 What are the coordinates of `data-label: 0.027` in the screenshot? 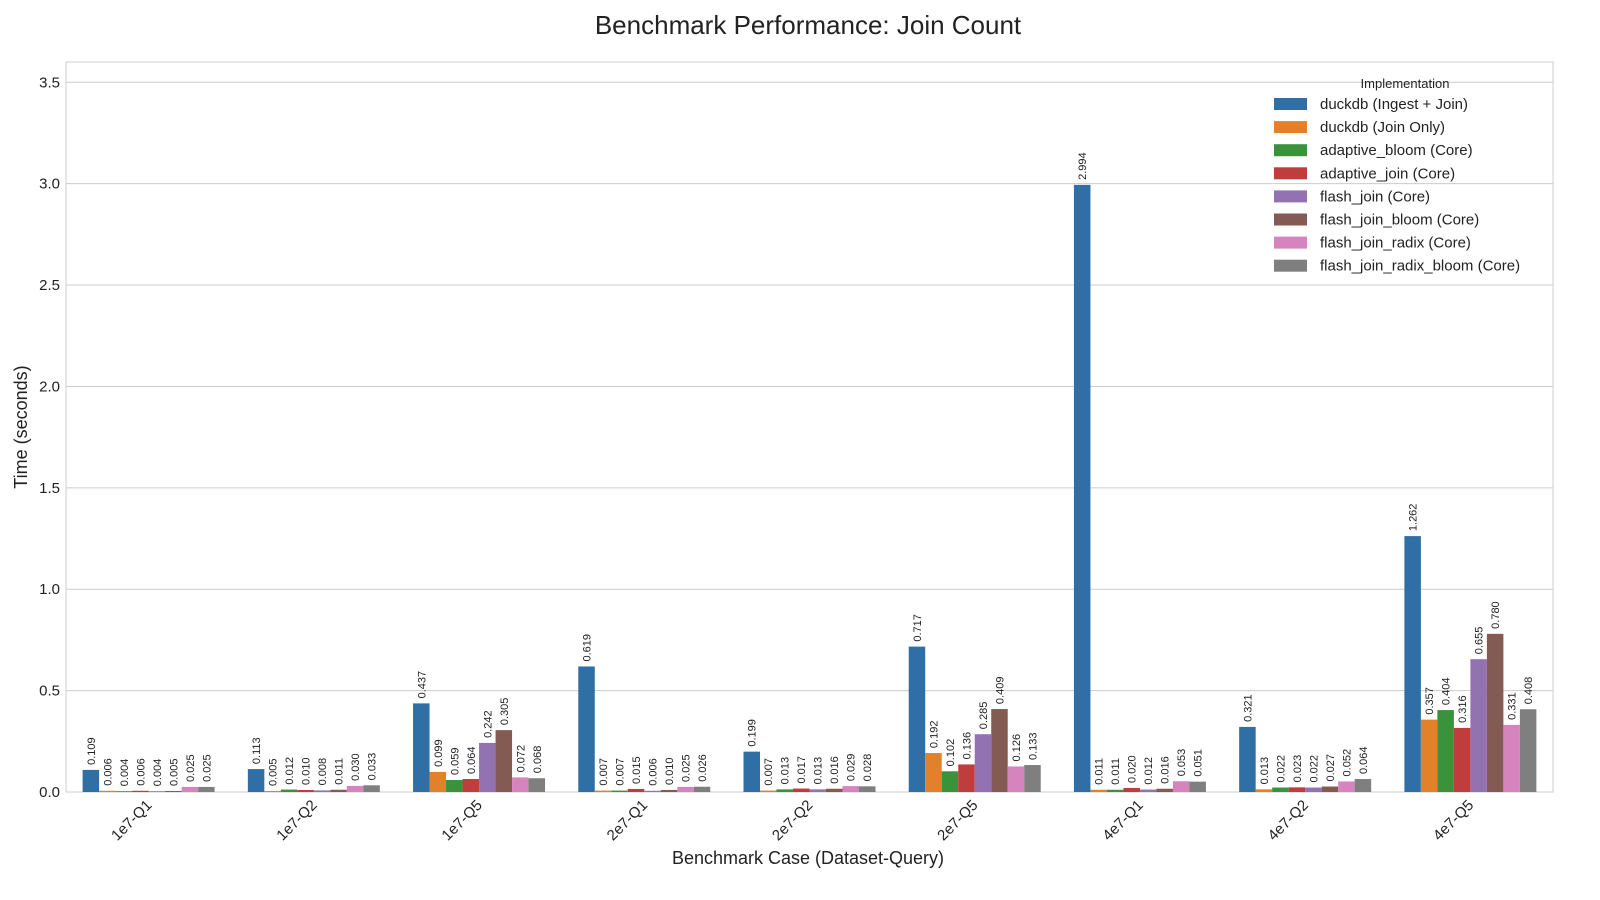 It's located at (1331, 768).